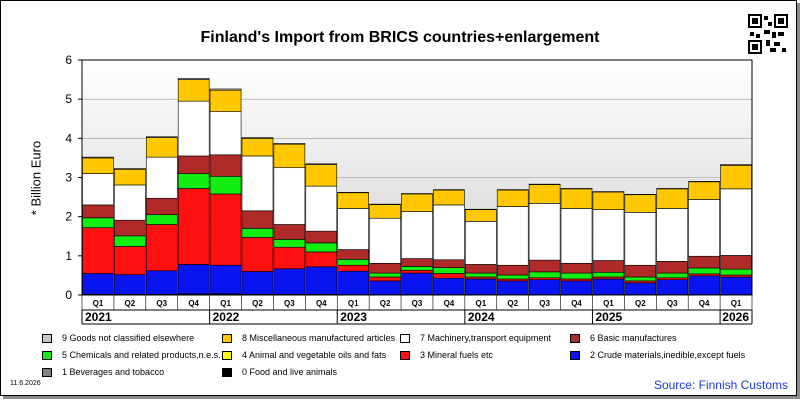  What do you see at coordinates (735, 317) in the screenshot?
I see `year-label: 2026` at bounding box center [735, 317].